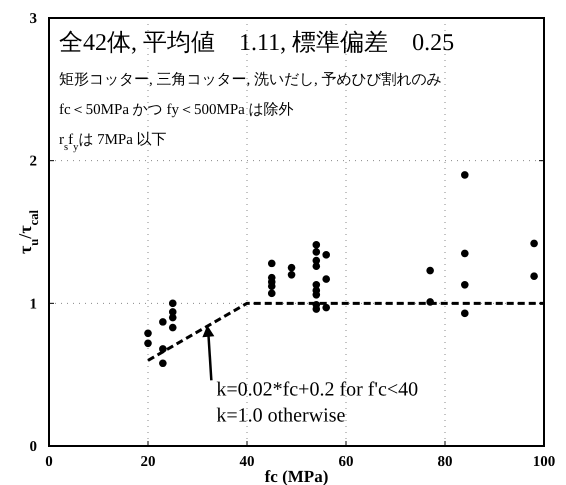 This screenshot has height=485, width=566. What do you see at coordinates (250, 79) in the screenshot?
I see `annotation: 矩形コッター, 三角コッター, 洗いだし, 予めひび割れのみ` at bounding box center [250, 79].